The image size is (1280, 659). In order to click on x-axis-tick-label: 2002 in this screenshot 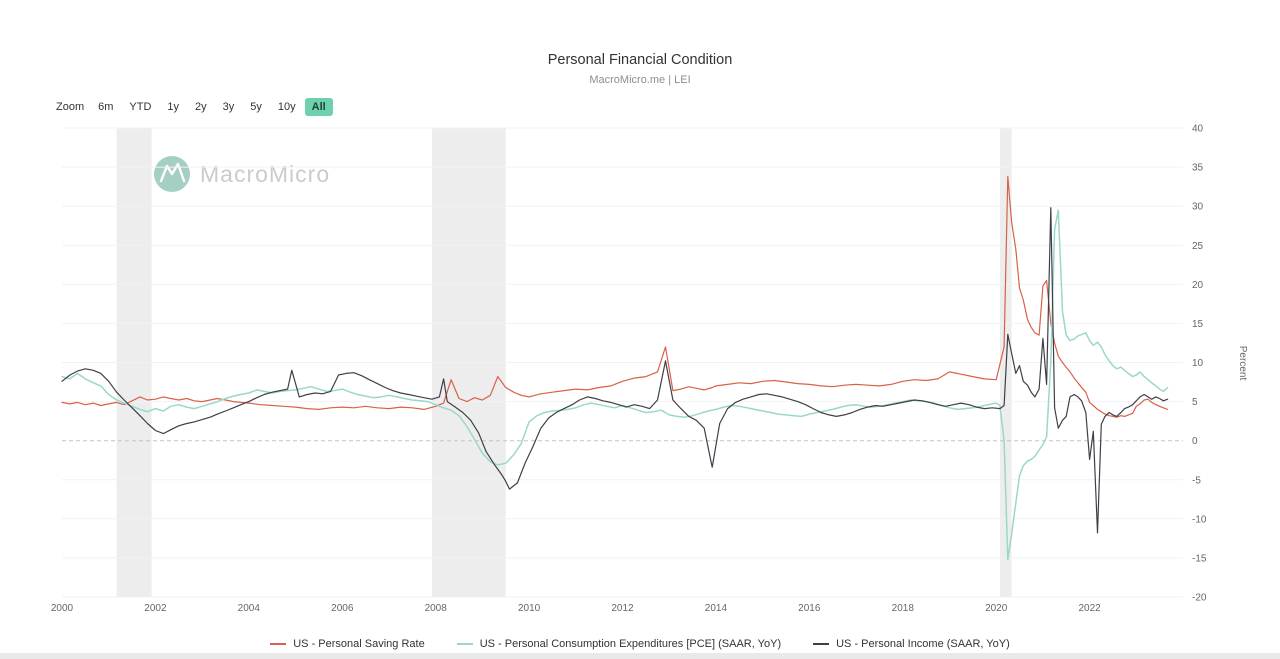, I will do `click(155, 608)`.